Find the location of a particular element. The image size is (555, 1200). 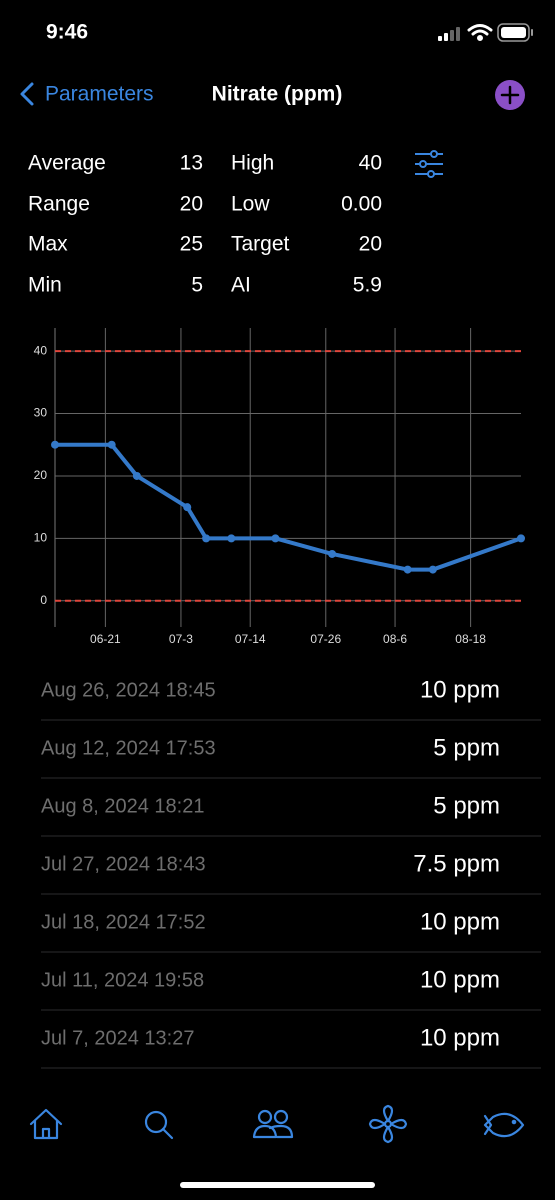

entry-value: 7.5 ppm is located at coordinates (456, 863).